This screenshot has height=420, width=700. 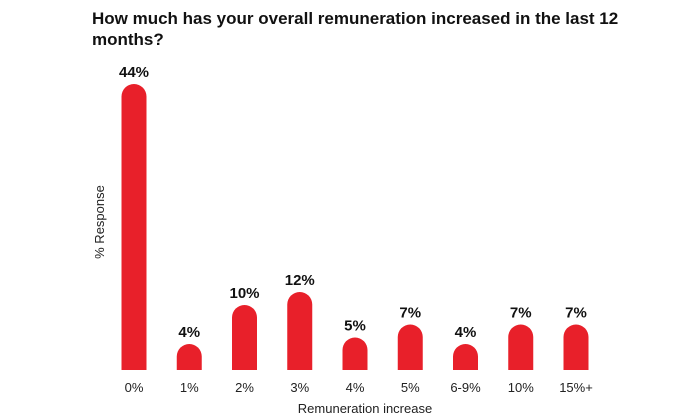 What do you see at coordinates (355, 326) in the screenshot?
I see `data-label-4%: 5%` at bounding box center [355, 326].